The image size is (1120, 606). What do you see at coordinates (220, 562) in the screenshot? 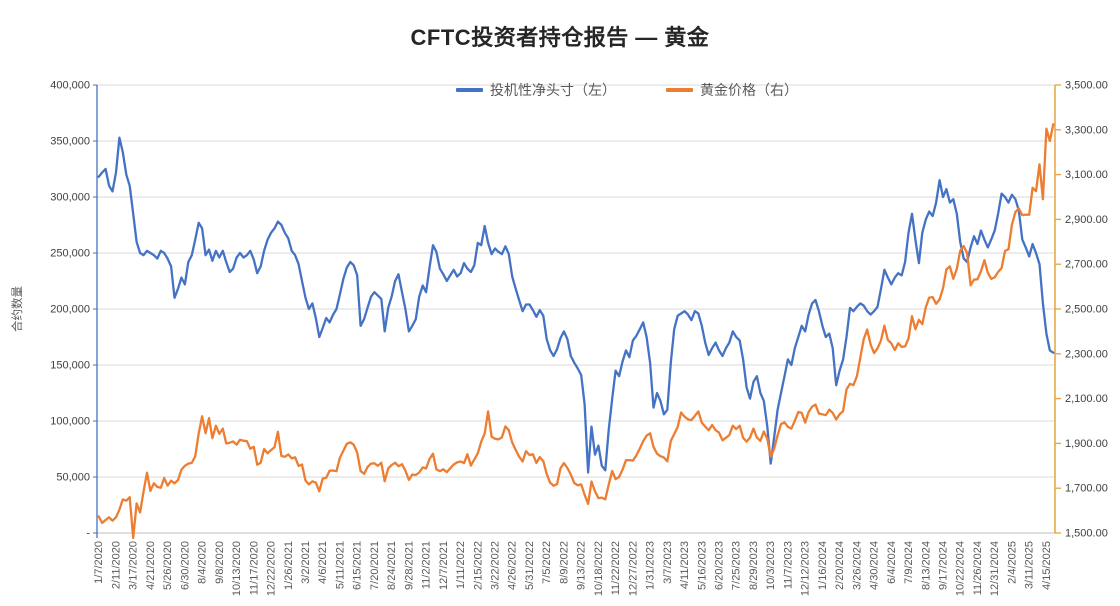
I see `x-axis-tick-label: 9/8/2020` at bounding box center [220, 562].